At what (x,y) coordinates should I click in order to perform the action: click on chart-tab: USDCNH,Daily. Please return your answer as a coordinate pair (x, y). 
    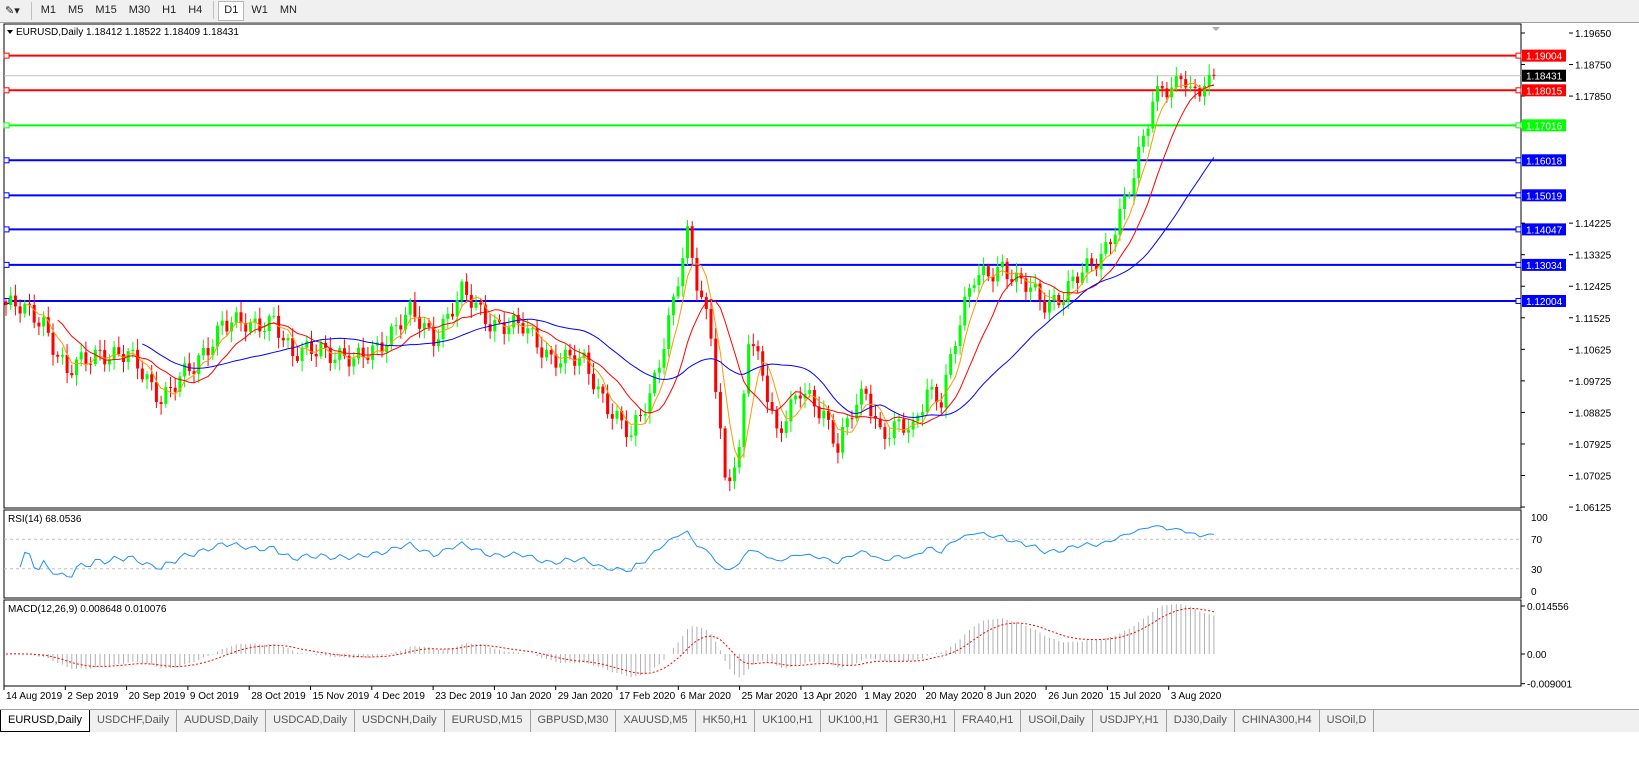
    Looking at the image, I should click on (400, 721).